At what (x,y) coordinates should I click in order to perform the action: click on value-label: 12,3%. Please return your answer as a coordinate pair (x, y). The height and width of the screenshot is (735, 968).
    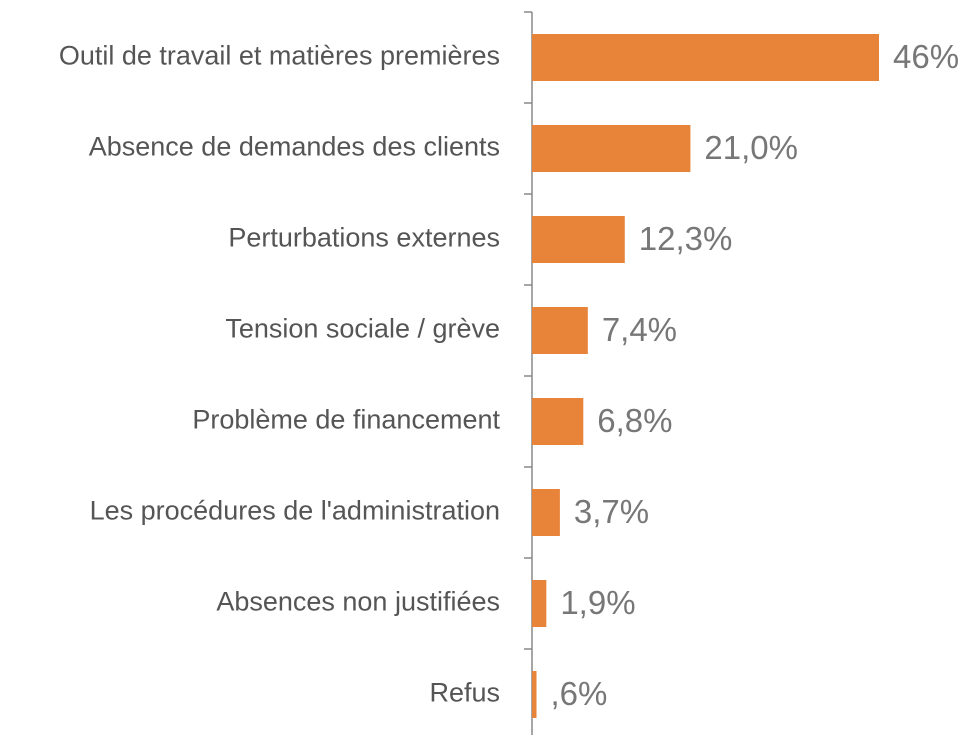
    Looking at the image, I should click on (686, 238).